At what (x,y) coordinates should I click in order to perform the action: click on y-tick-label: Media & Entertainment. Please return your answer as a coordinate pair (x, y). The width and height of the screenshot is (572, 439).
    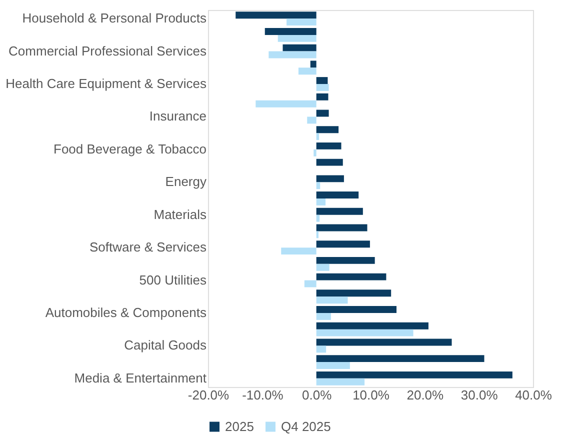
    Looking at the image, I should click on (140, 378).